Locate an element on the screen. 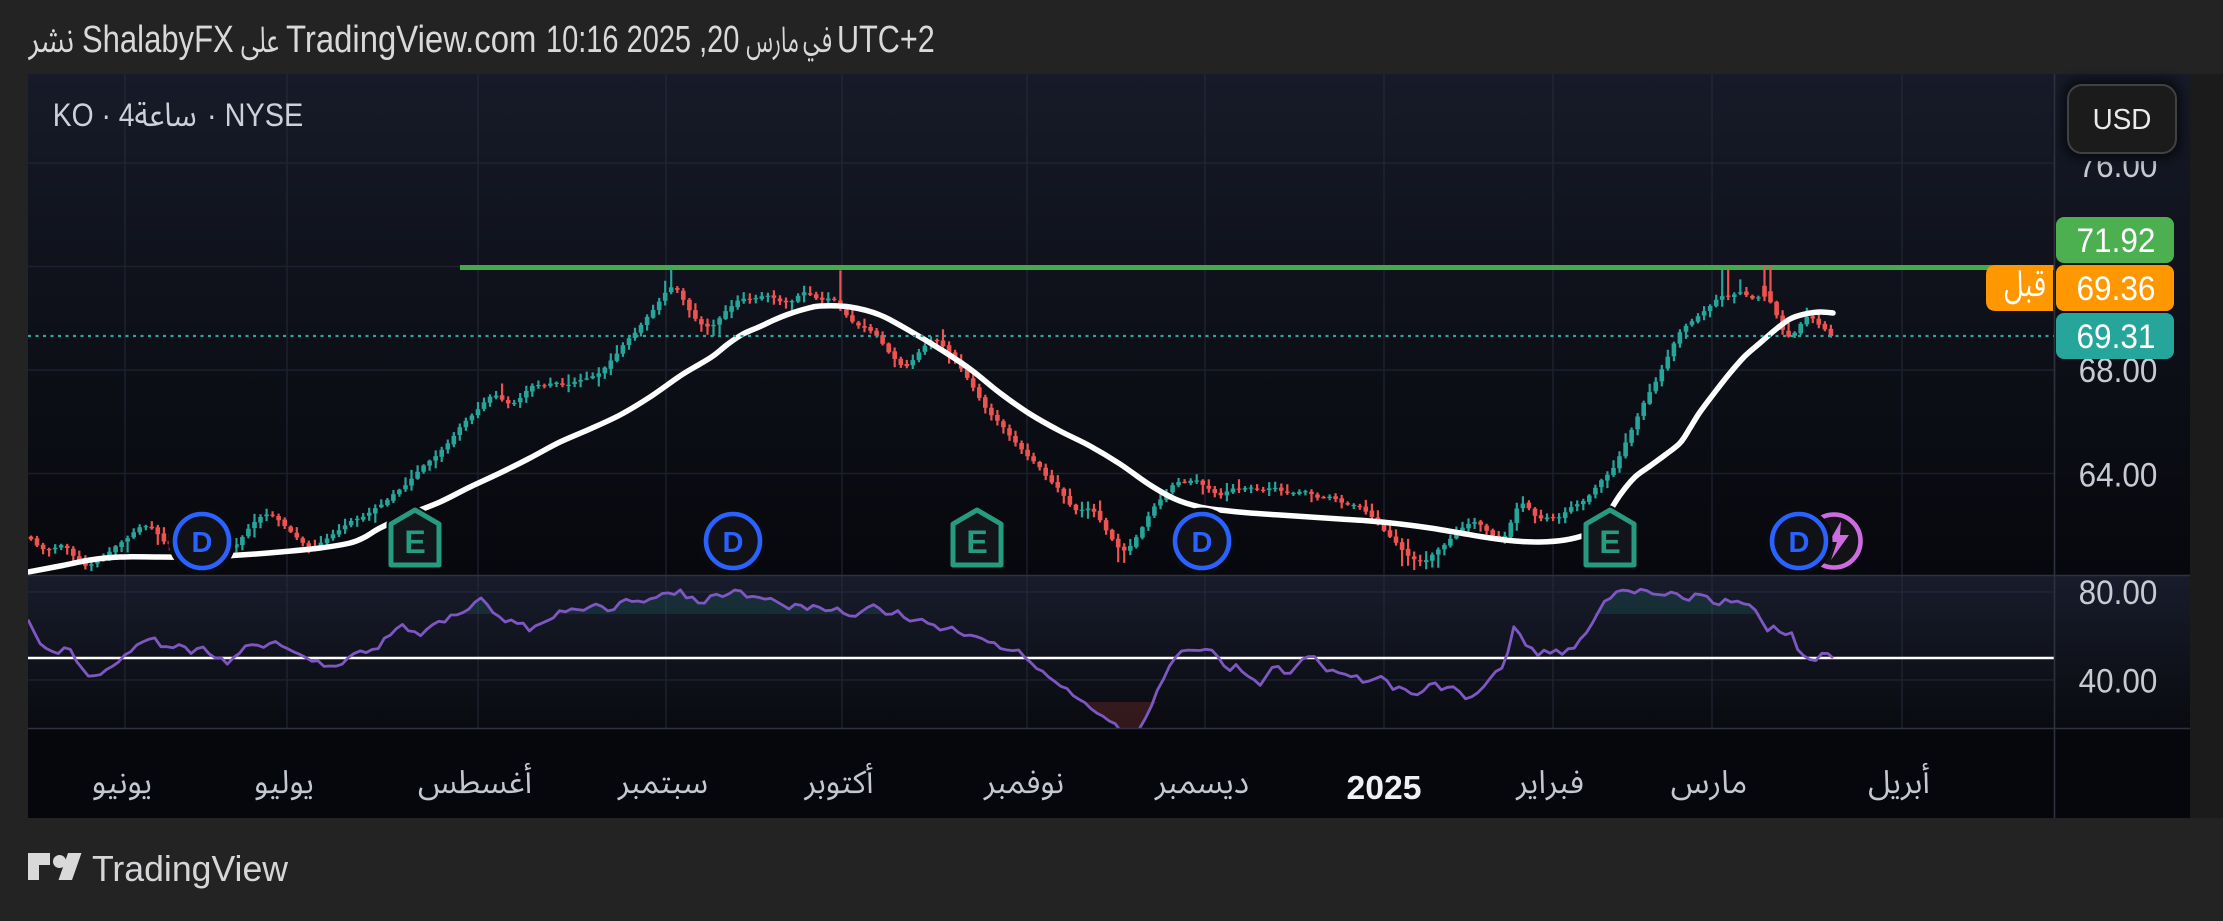 The height and width of the screenshot is (921, 2223). svg-text: · NYSE is located at coordinates (255, 115).